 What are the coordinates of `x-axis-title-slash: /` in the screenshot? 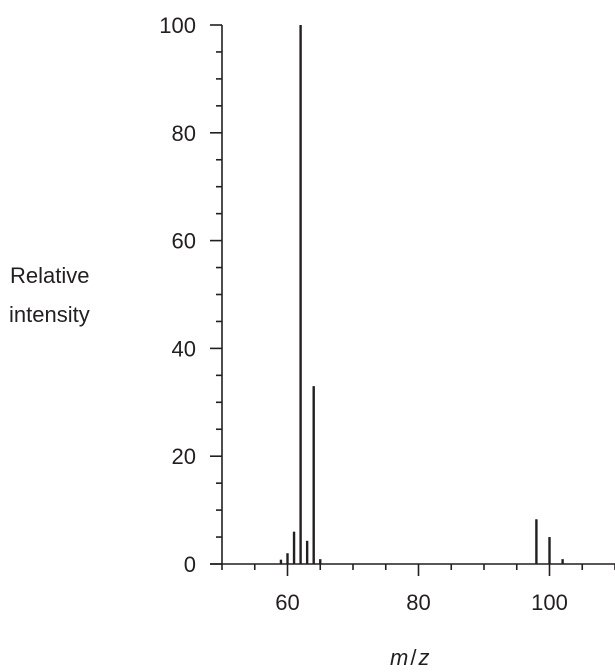 It's located at (413, 657).